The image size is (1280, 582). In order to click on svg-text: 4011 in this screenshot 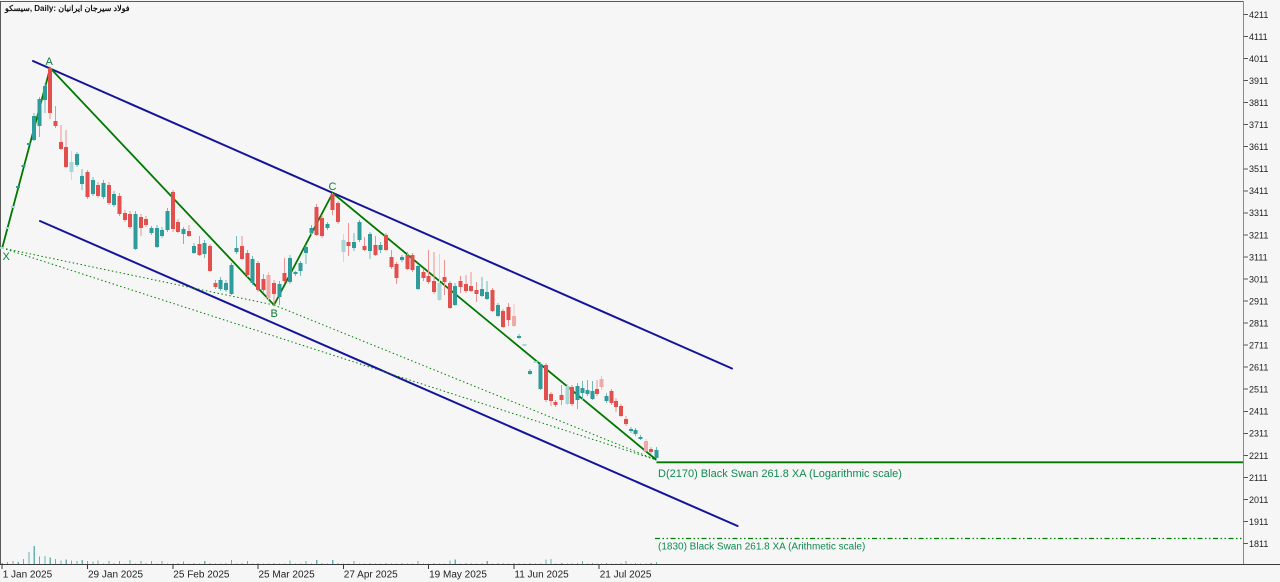, I will do `click(1258, 59)`.